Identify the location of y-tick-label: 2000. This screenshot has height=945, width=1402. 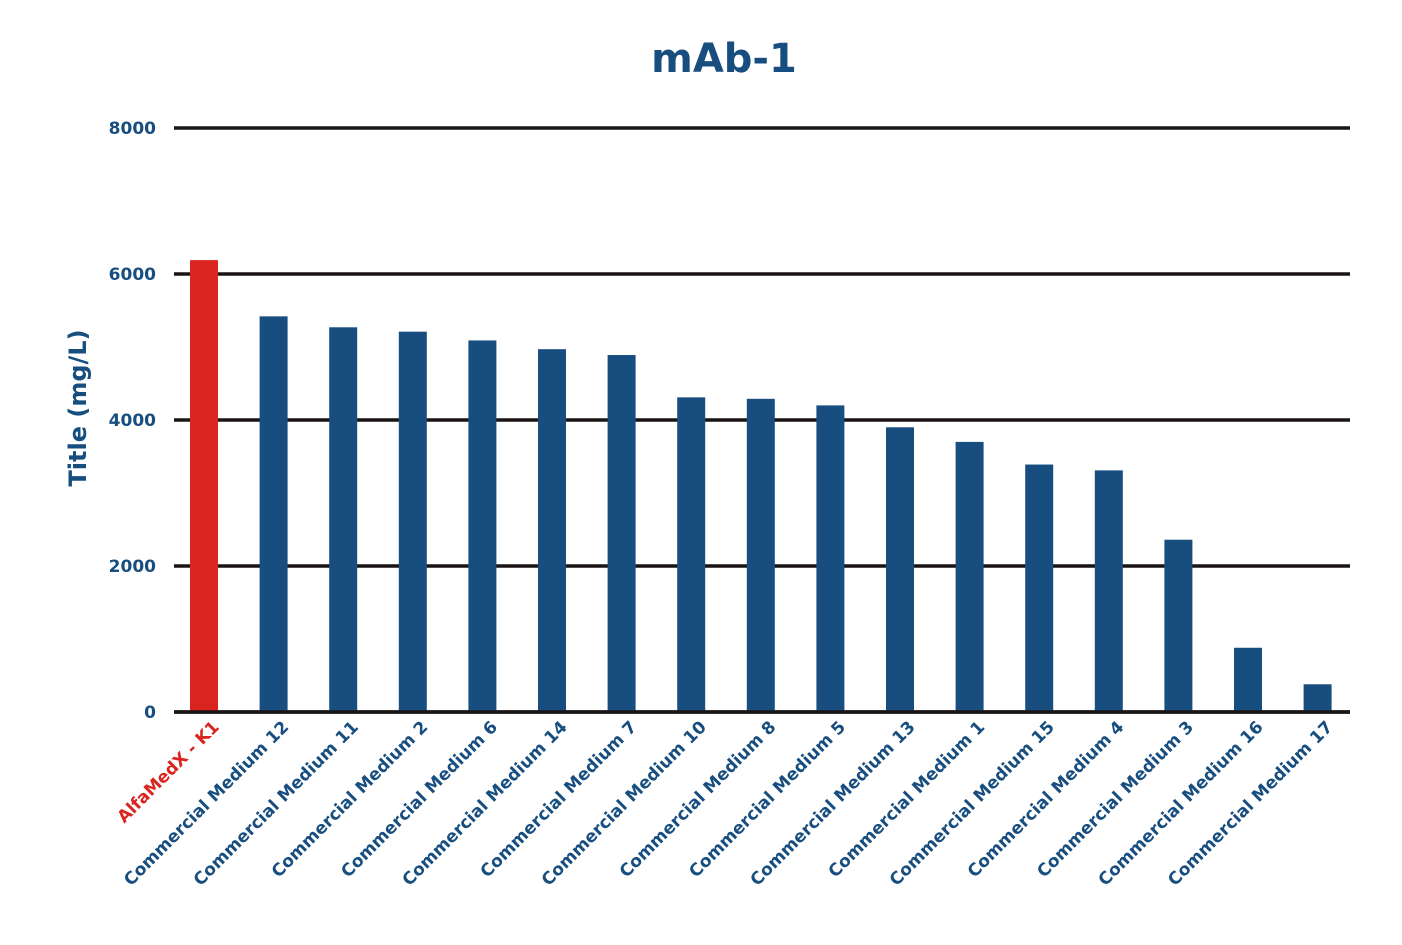
(132, 567).